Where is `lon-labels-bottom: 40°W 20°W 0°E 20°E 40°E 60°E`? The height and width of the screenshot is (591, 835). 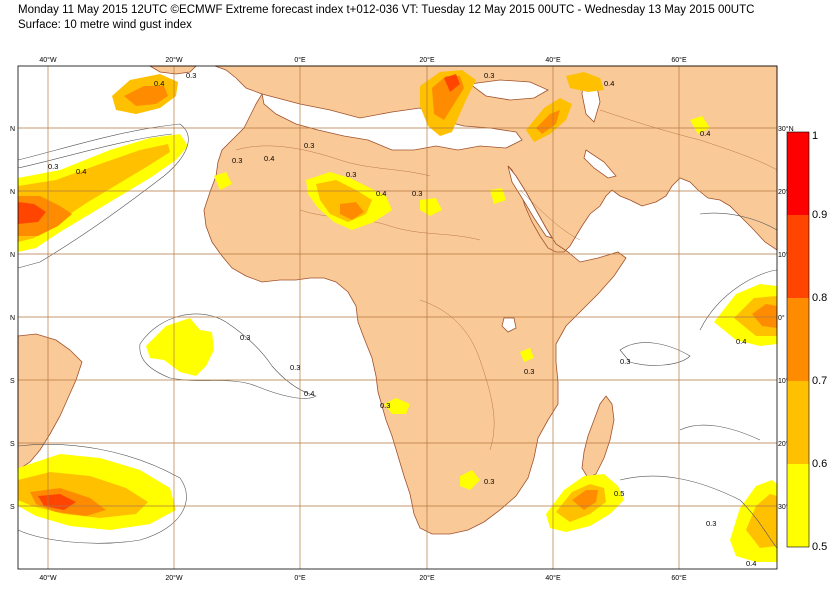
lon-labels-bottom: 40°W 20°W 0°E 20°E 40°E 60°E is located at coordinates (363, 578).